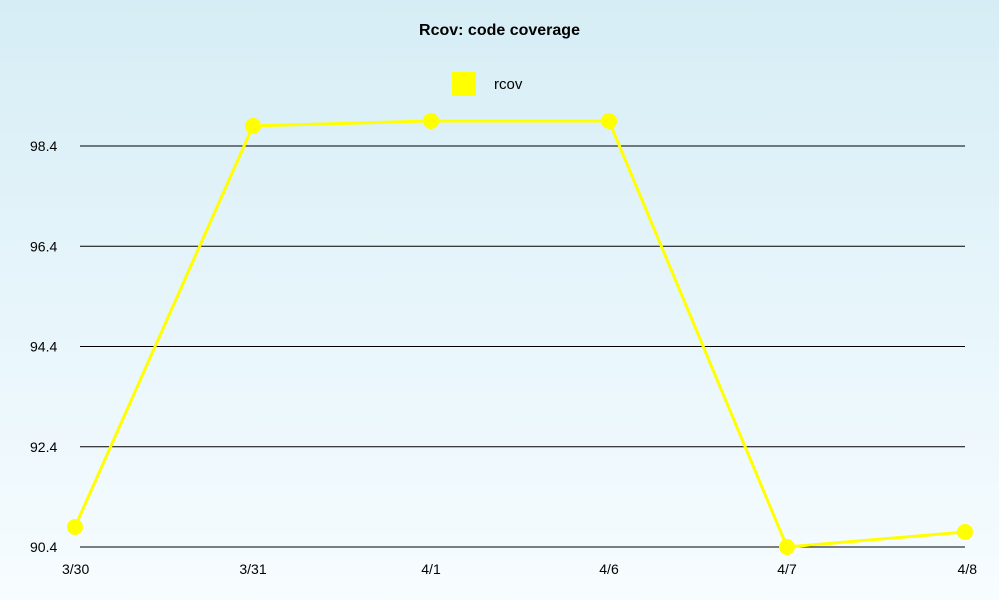 The width and height of the screenshot is (999, 600). I want to click on x-tick-label-2: 4/1, so click(431, 569).